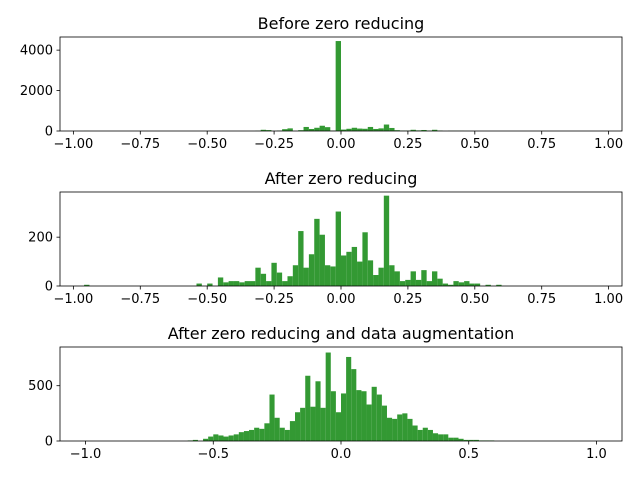 This screenshot has height=484, width=640. I want to click on x-tick-label: 1.00, so click(608, 144).